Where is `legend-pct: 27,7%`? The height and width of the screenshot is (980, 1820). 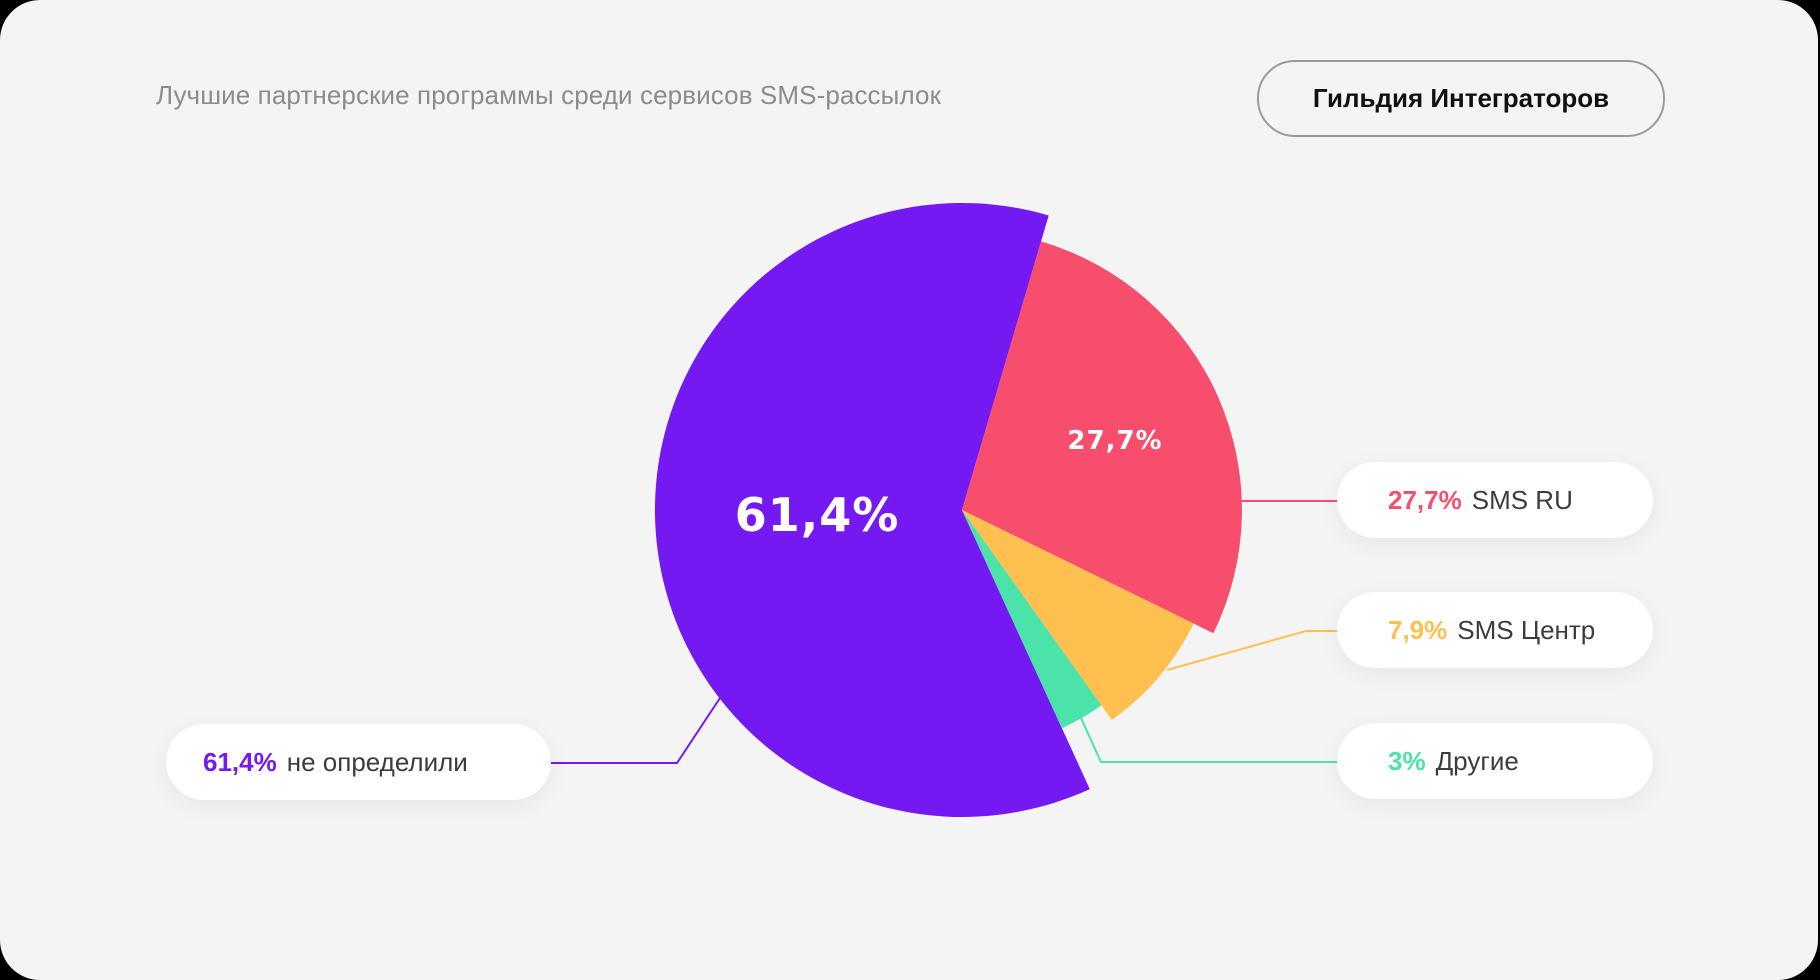
legend-pct: 27,7% is located at coordinates (1425, 499).